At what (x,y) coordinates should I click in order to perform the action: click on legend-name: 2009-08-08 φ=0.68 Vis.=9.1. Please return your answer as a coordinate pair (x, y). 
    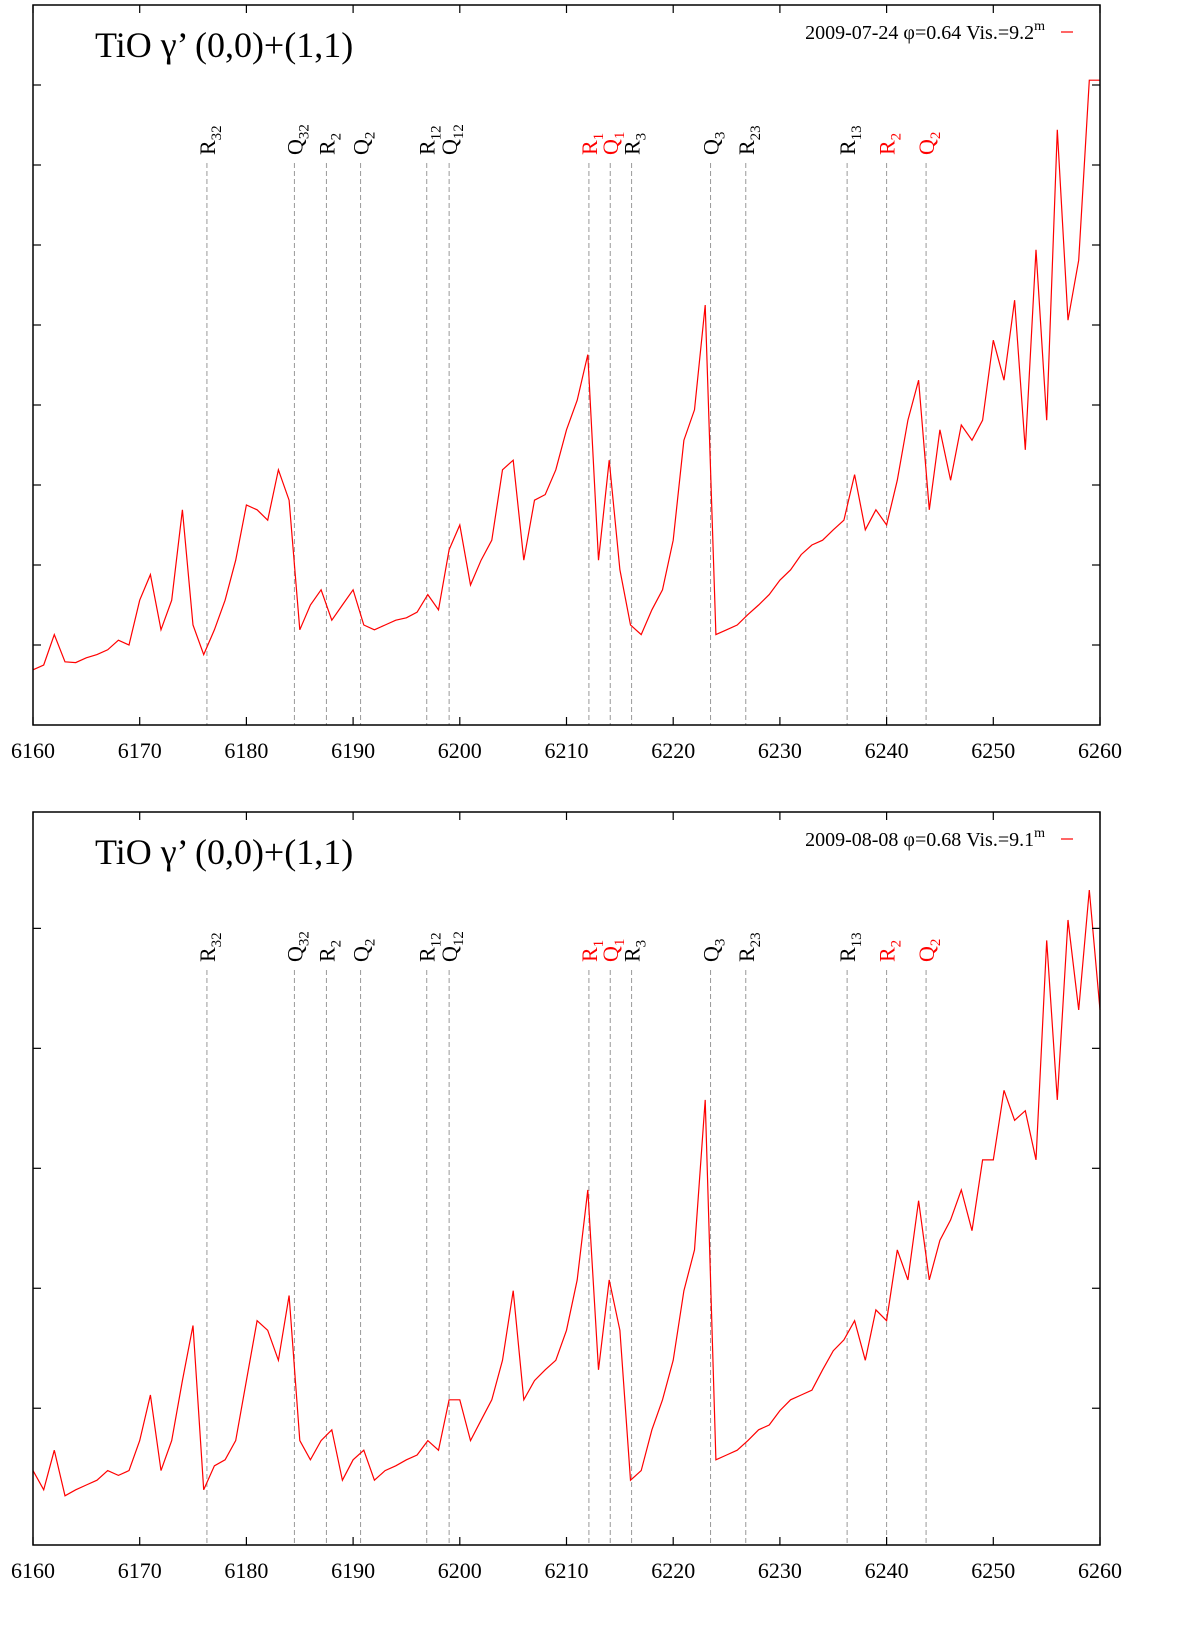
    Looking at the image, I should click on (919, 840).